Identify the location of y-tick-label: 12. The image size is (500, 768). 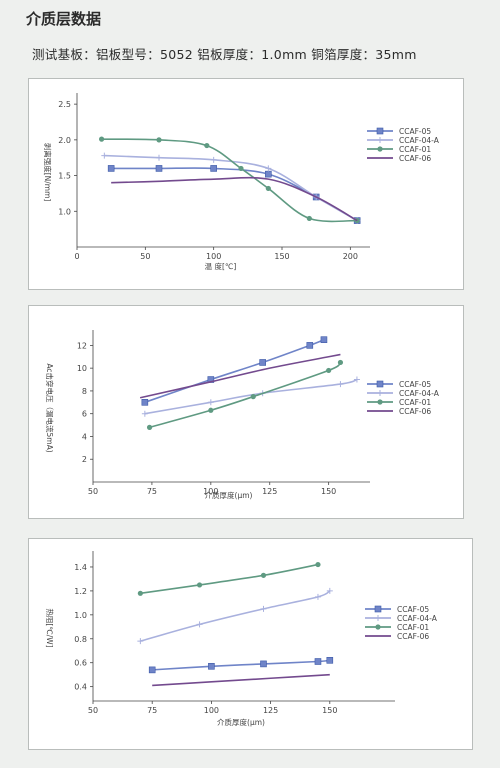
(82, 345).